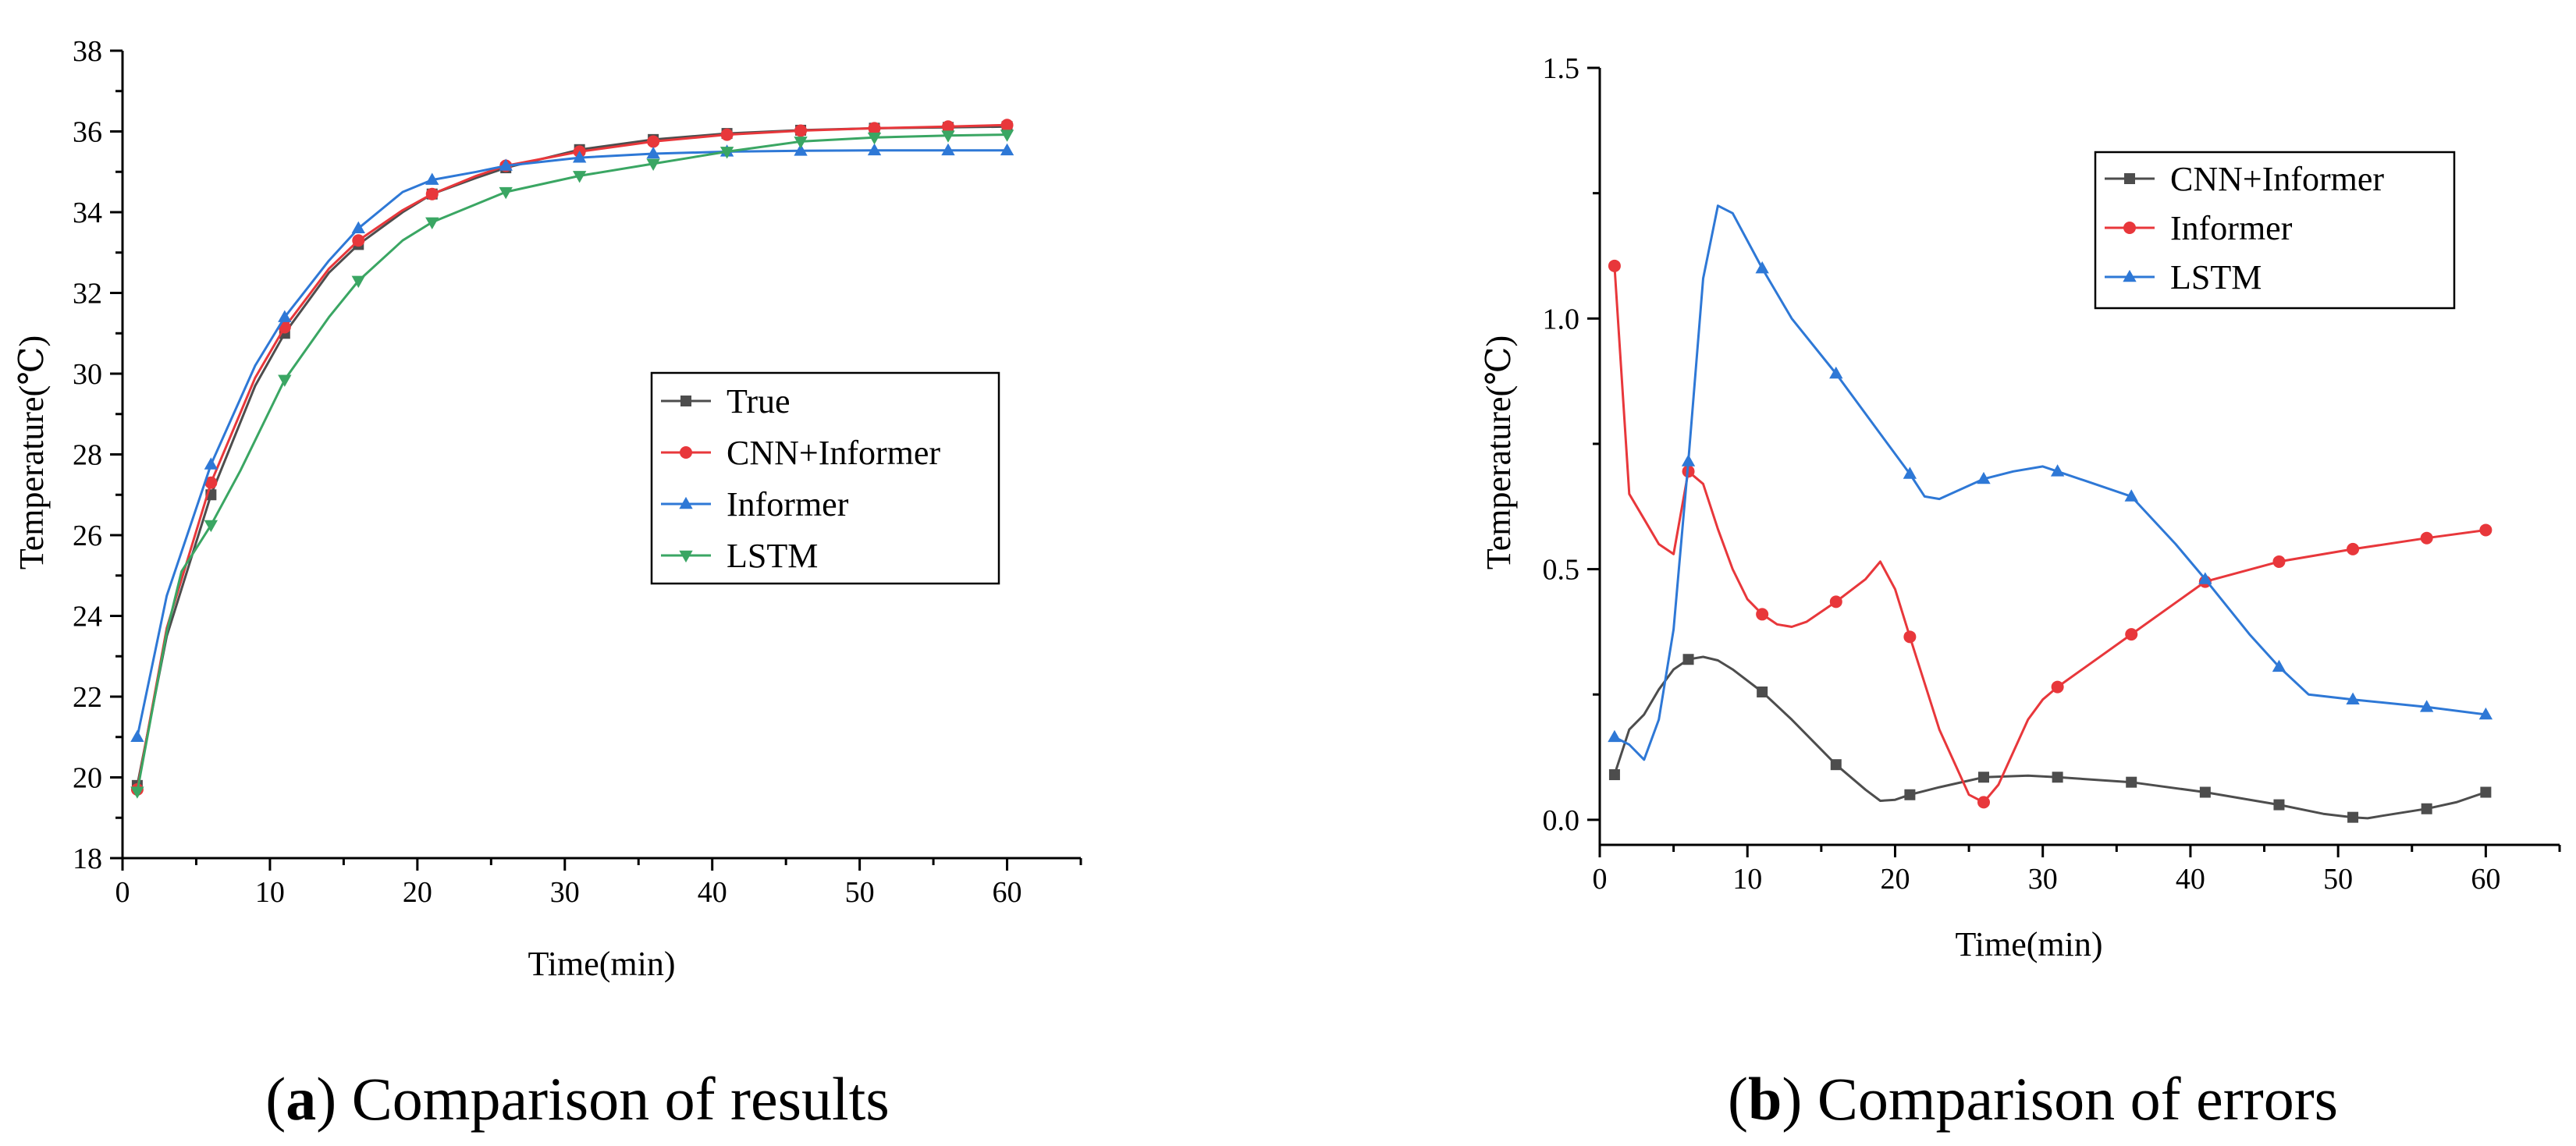 The image size is (2576, 1146). What do you see at coordinates (726, 401) in the screenshot?
I see `chart-a-legend-item: True` at bounding box center [726, 401].